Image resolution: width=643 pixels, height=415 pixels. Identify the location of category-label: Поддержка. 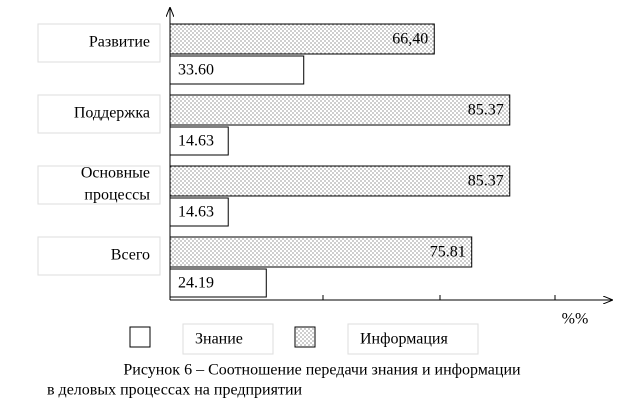
(112, 113).